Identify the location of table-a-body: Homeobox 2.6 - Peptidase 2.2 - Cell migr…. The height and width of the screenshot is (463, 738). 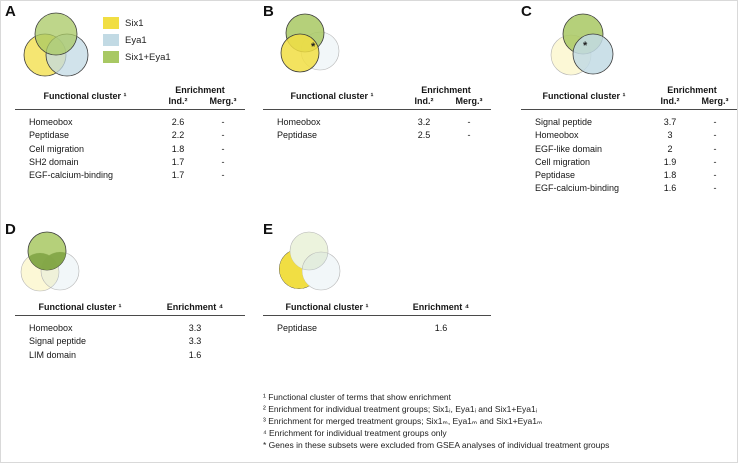
(130, 149).